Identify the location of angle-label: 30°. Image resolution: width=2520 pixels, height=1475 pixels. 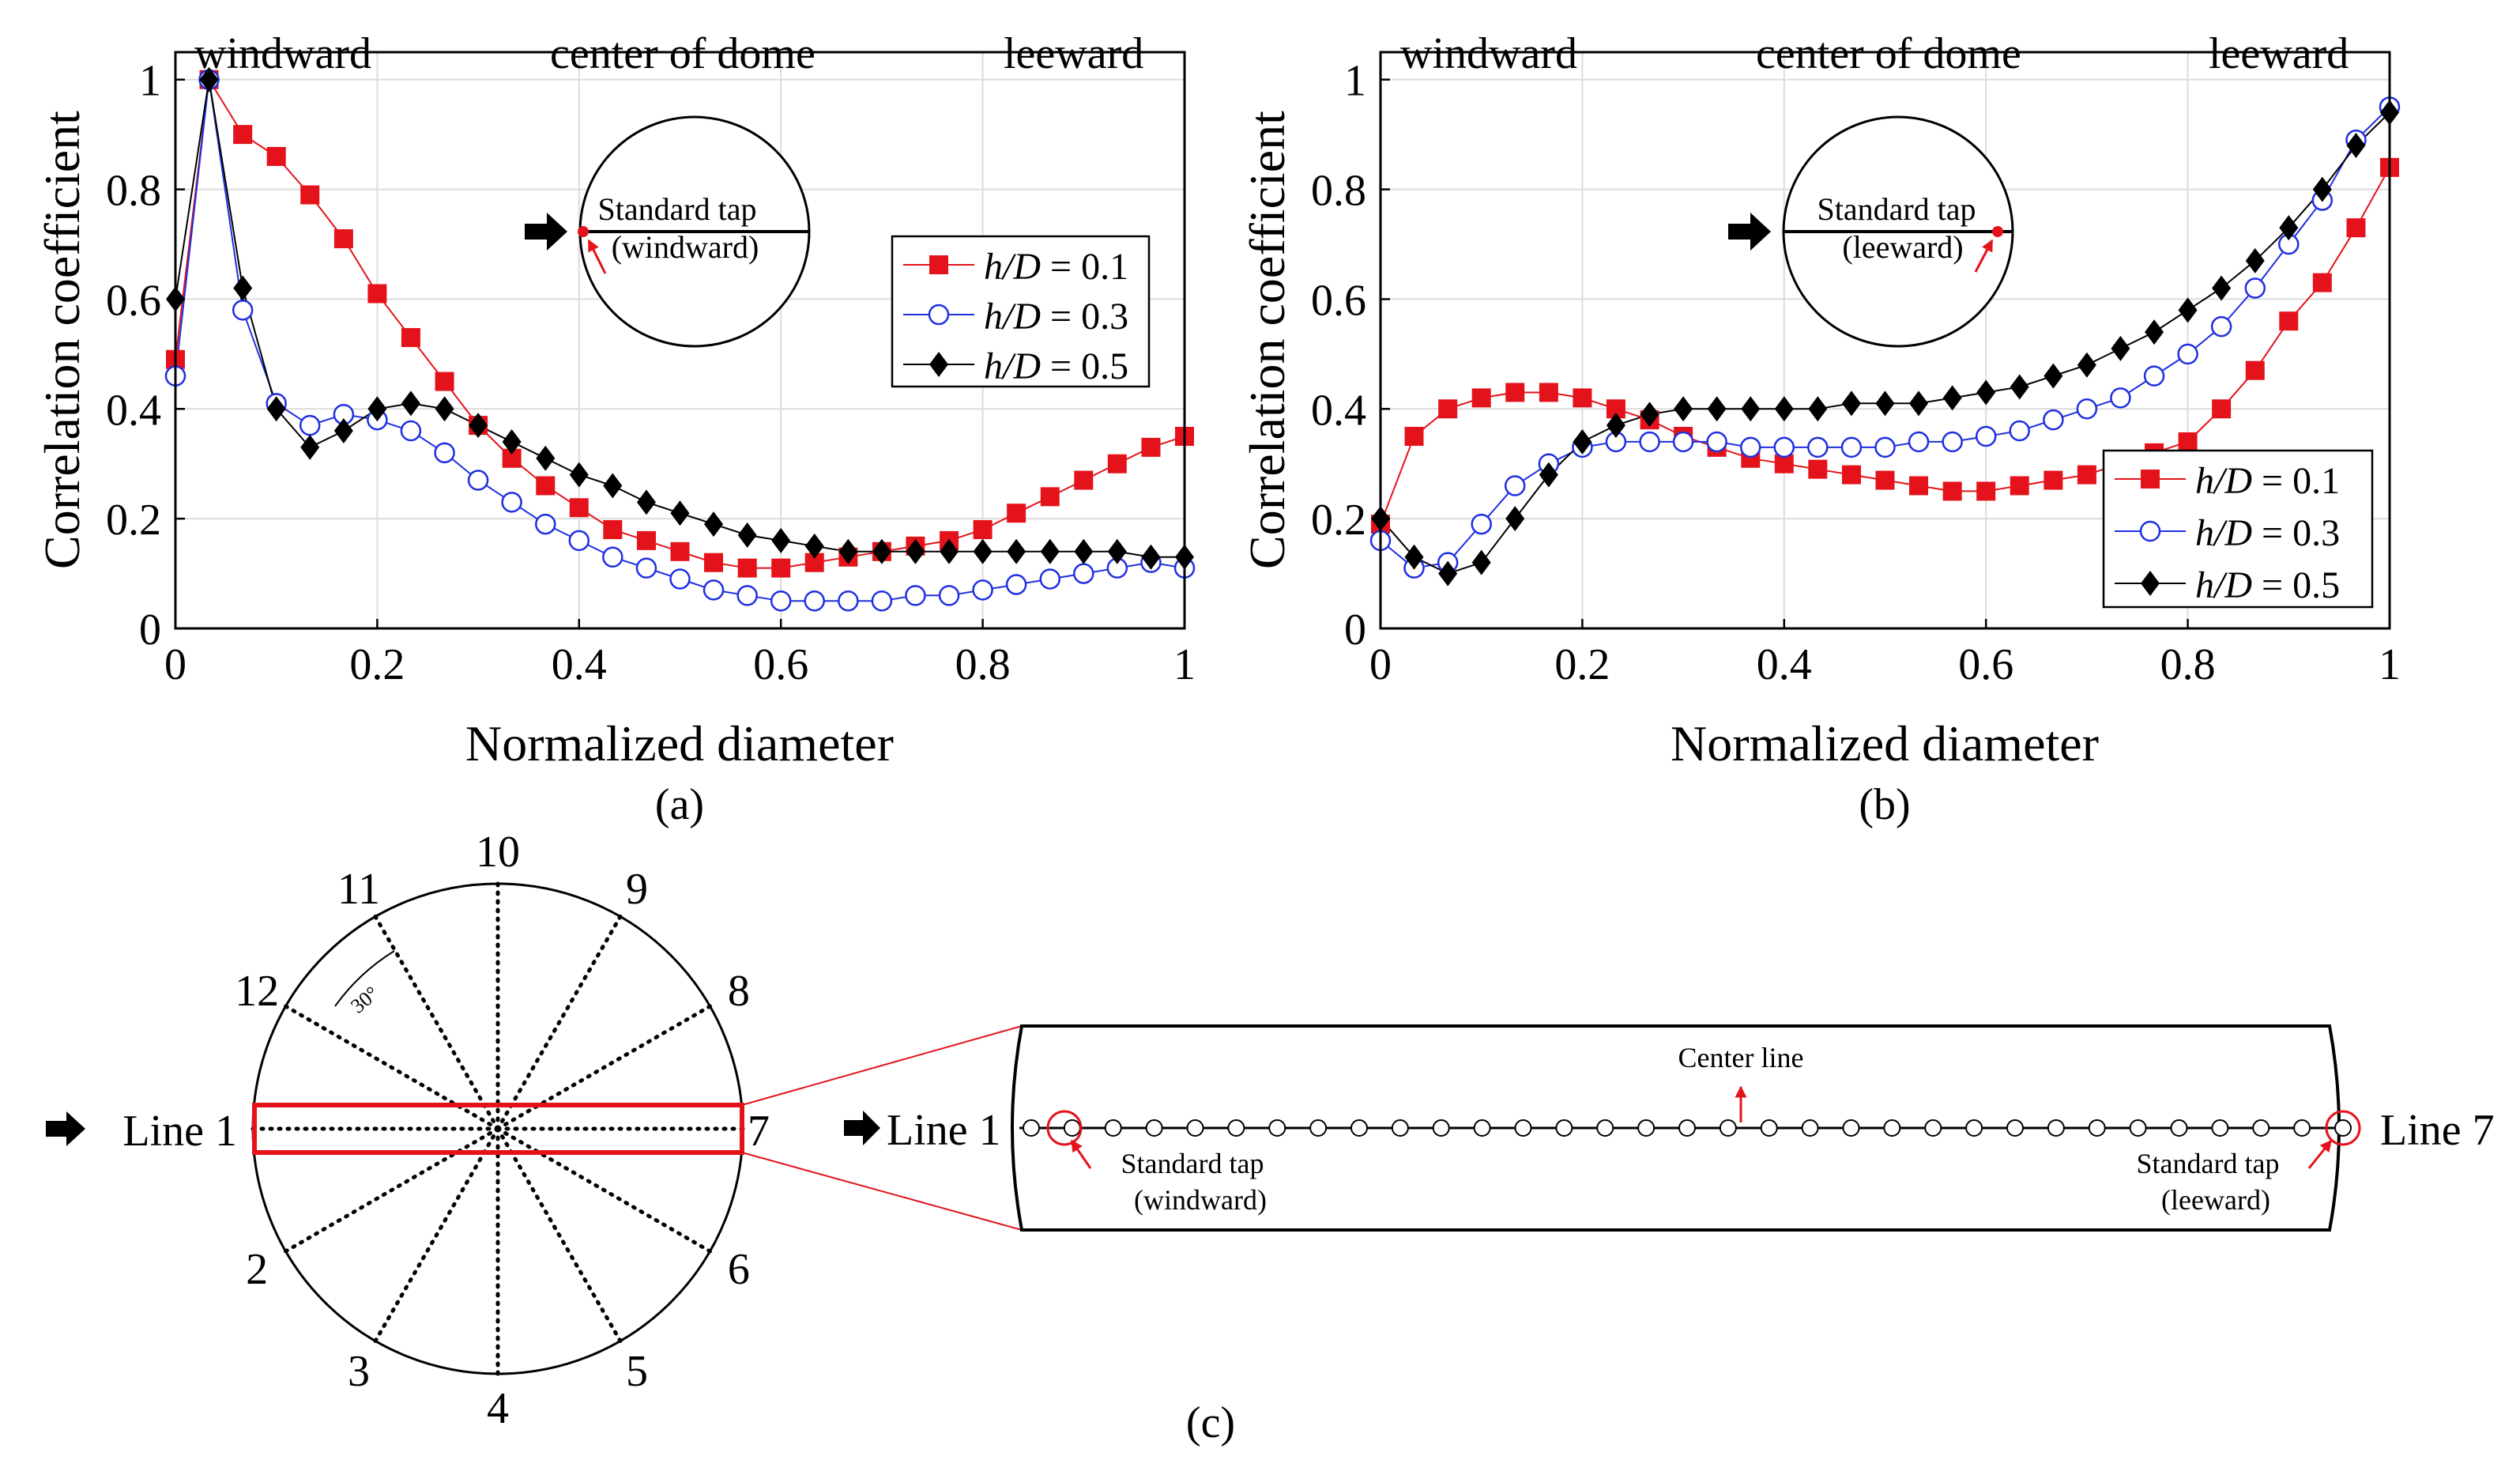
(364, 1000).